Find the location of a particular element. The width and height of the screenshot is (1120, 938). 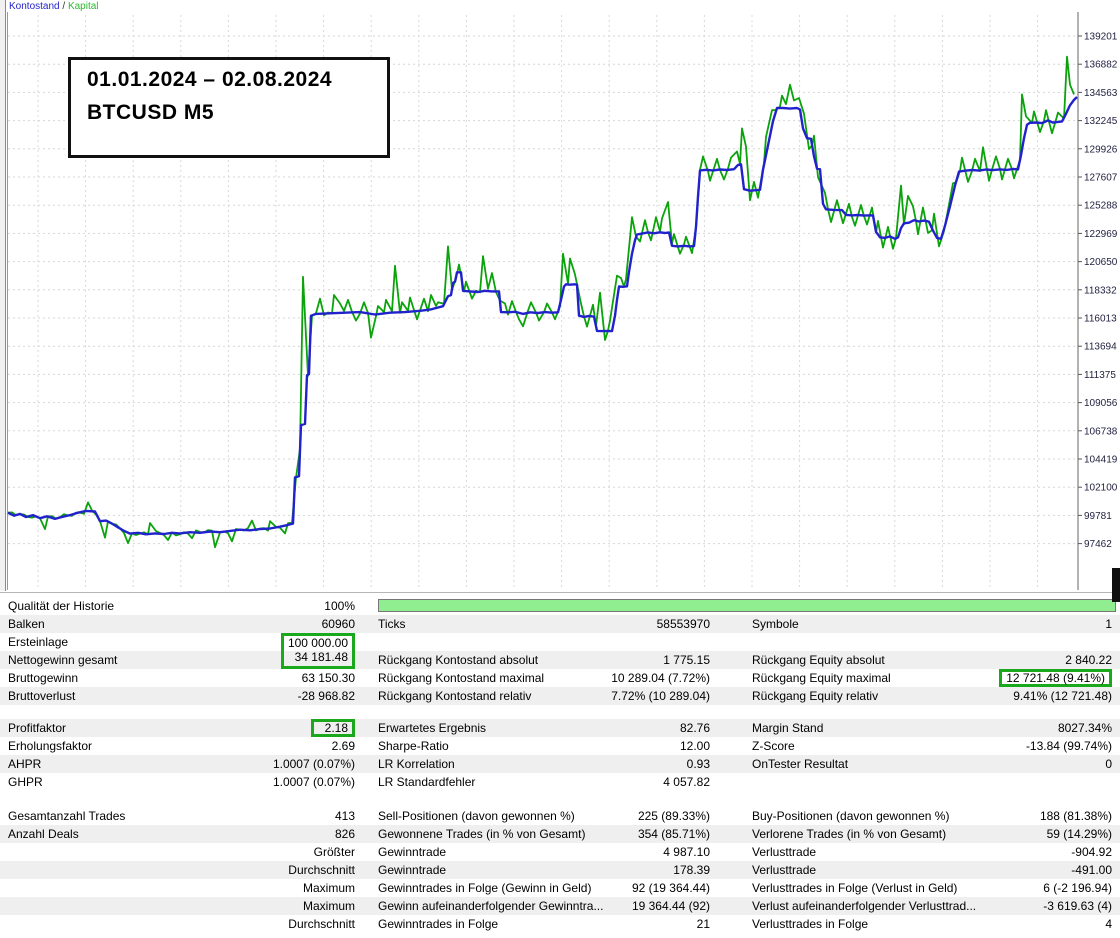

stat-value: 60960 is located at coordinates (338, 624).